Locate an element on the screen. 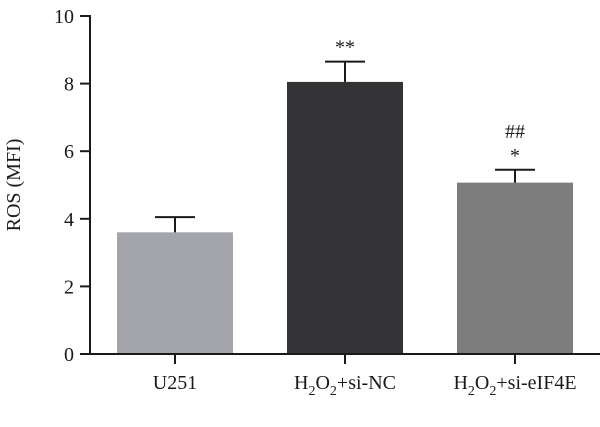  significance-marker: ** is located at coordinates (345, 48).